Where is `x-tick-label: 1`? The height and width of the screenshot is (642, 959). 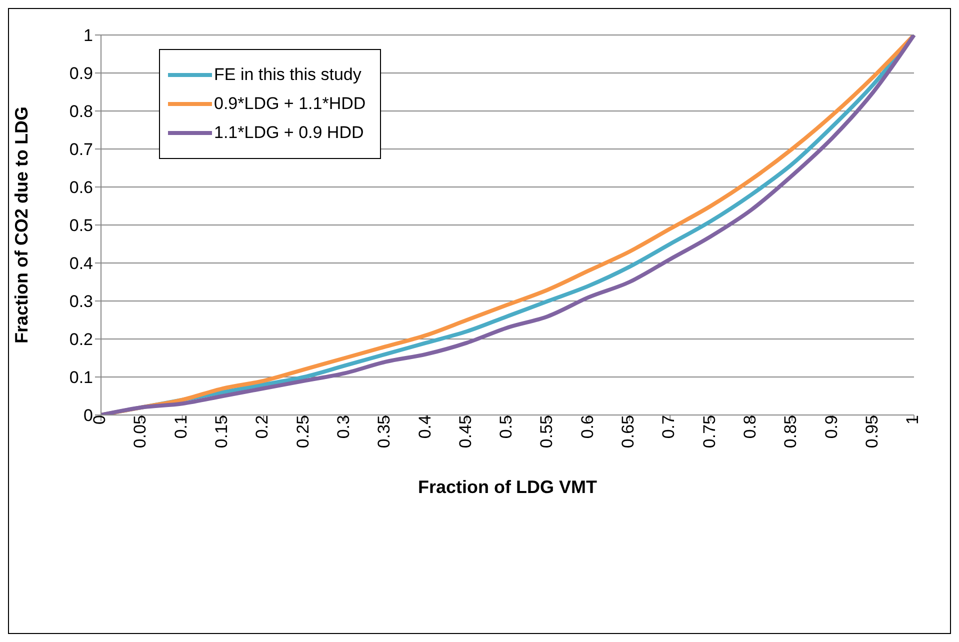
x-tick-label: 1 is located at coordinates (912, 419).